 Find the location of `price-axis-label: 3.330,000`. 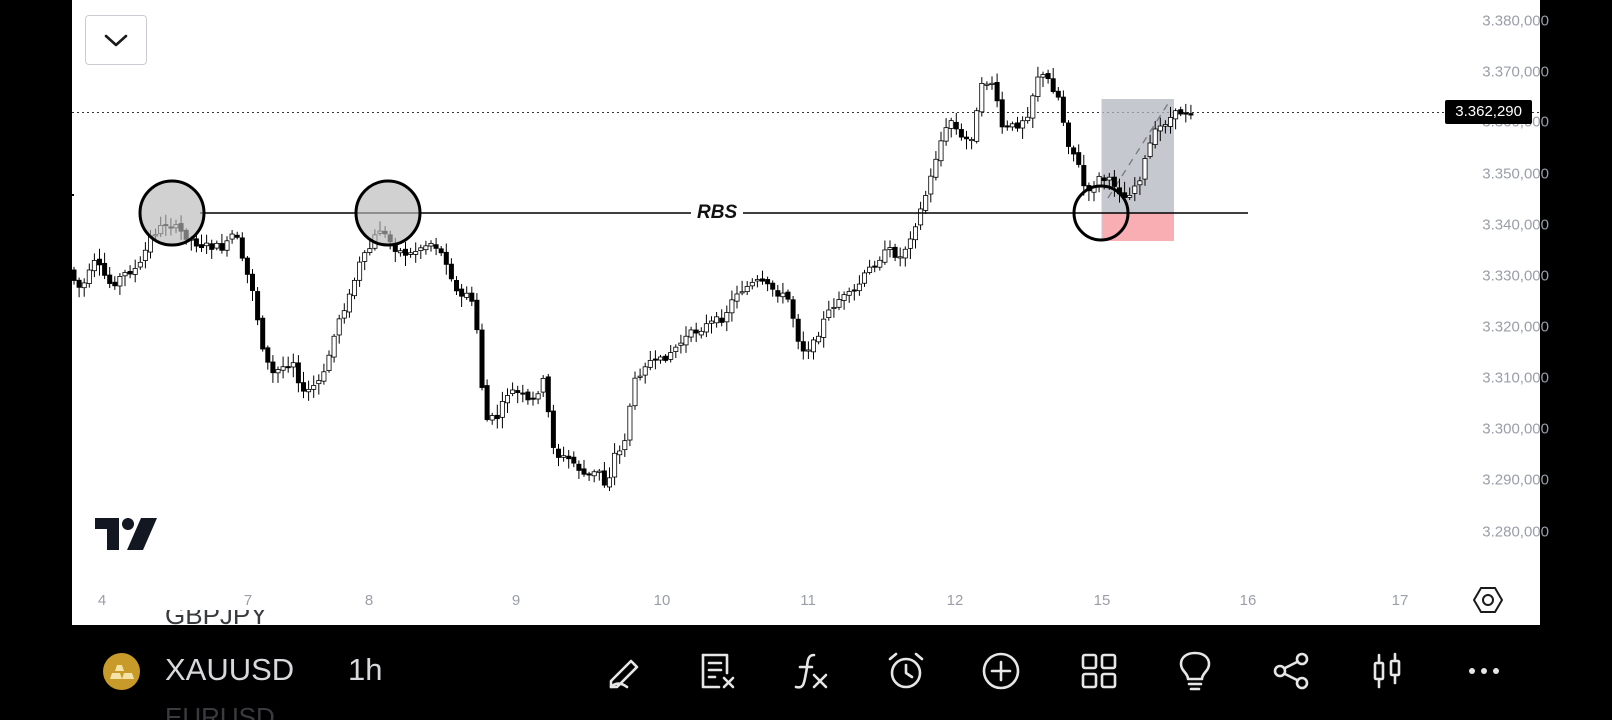

price-axis-label: 3.330,000 is located at coordinates (1515, 276).